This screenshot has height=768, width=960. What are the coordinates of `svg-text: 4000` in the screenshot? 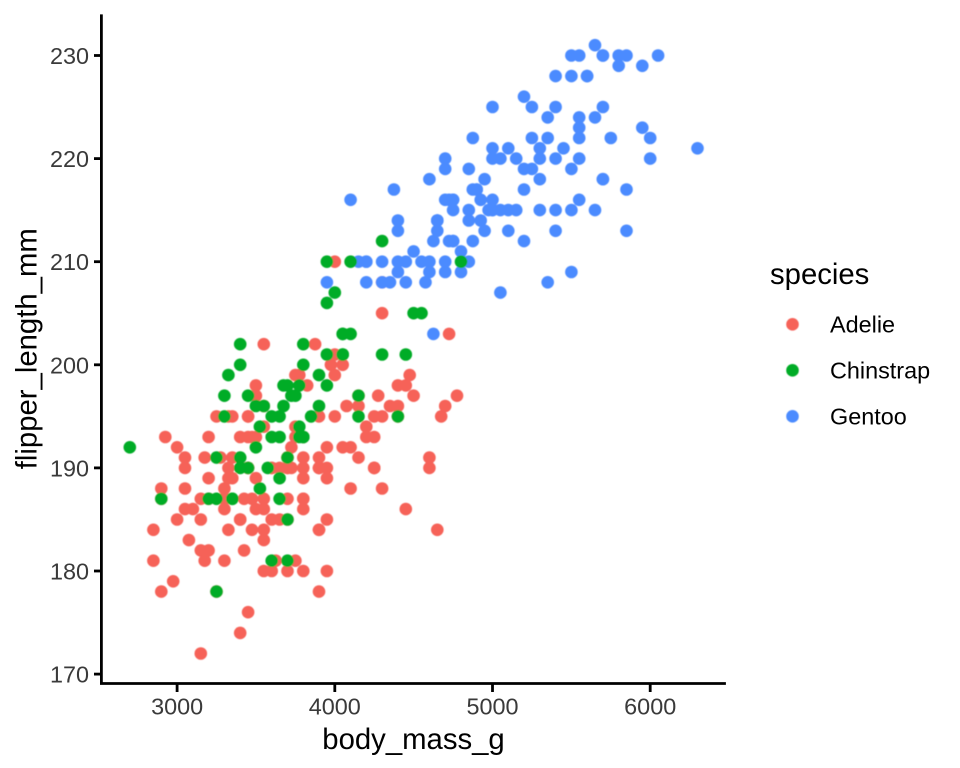 It's located at (335, 707).